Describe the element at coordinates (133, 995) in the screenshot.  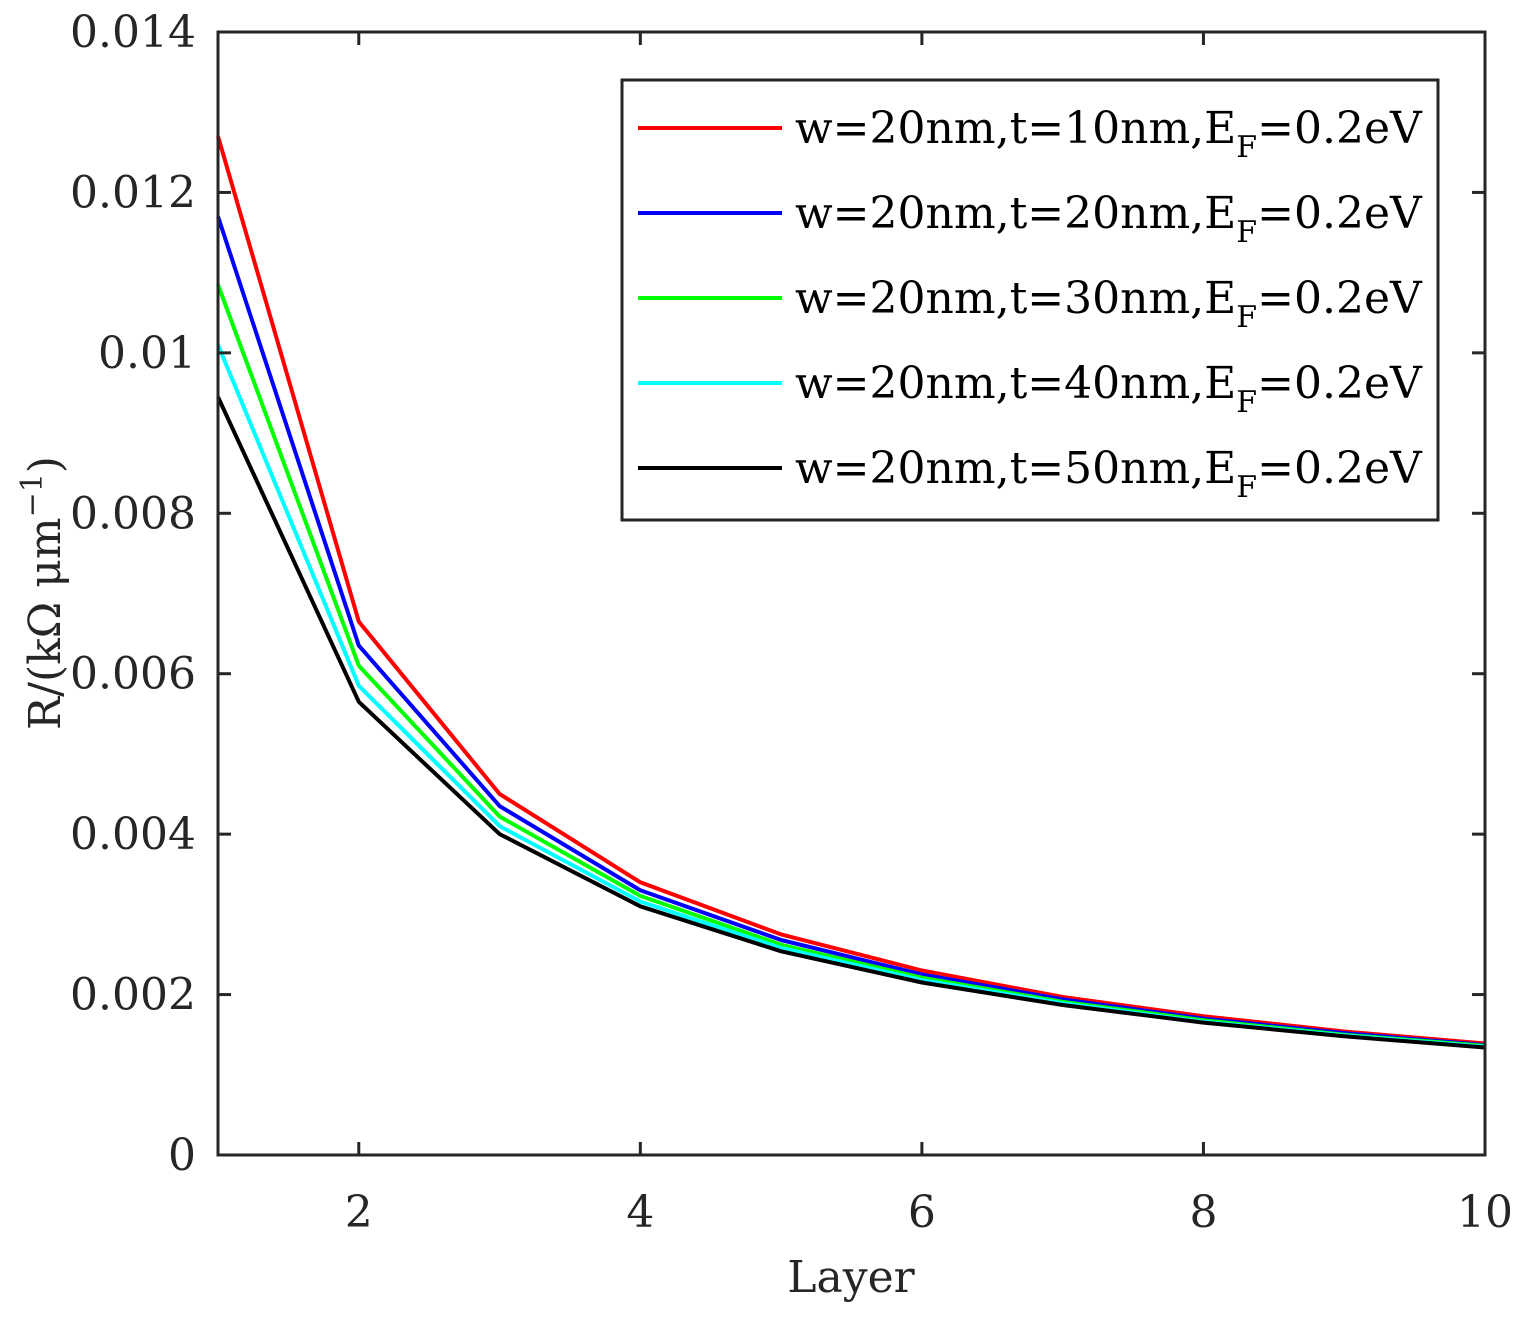
I see `y-tick-label: 0.002` at that location.